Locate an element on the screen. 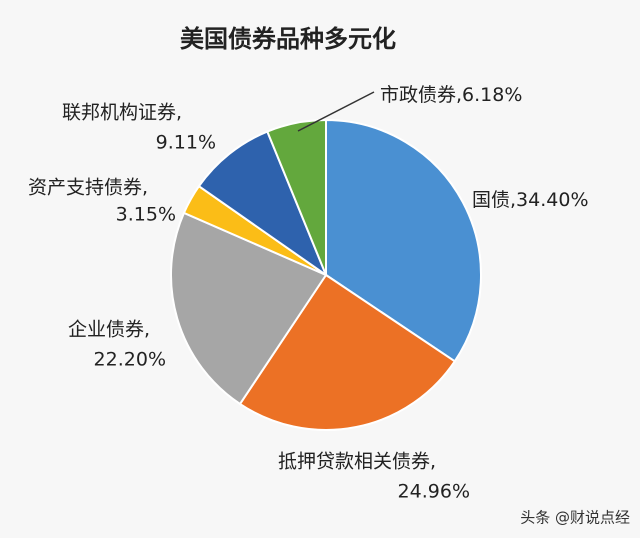  value-label: 9.11% is located at coordinates (186, 143).